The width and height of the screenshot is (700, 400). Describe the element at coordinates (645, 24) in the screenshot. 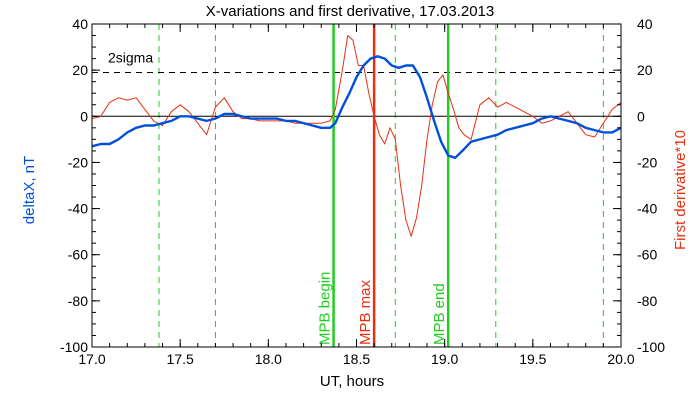

I see `y-tick-label-right: 40` at that location.